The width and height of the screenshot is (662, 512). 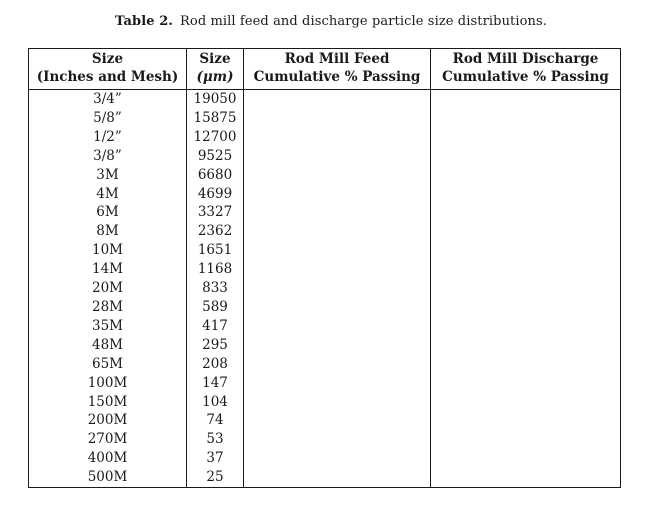 What do you see at coordinates (215, 213) in the screenshot?
I see `cell-size-microns: 3327` at bounding box center [215, 213].